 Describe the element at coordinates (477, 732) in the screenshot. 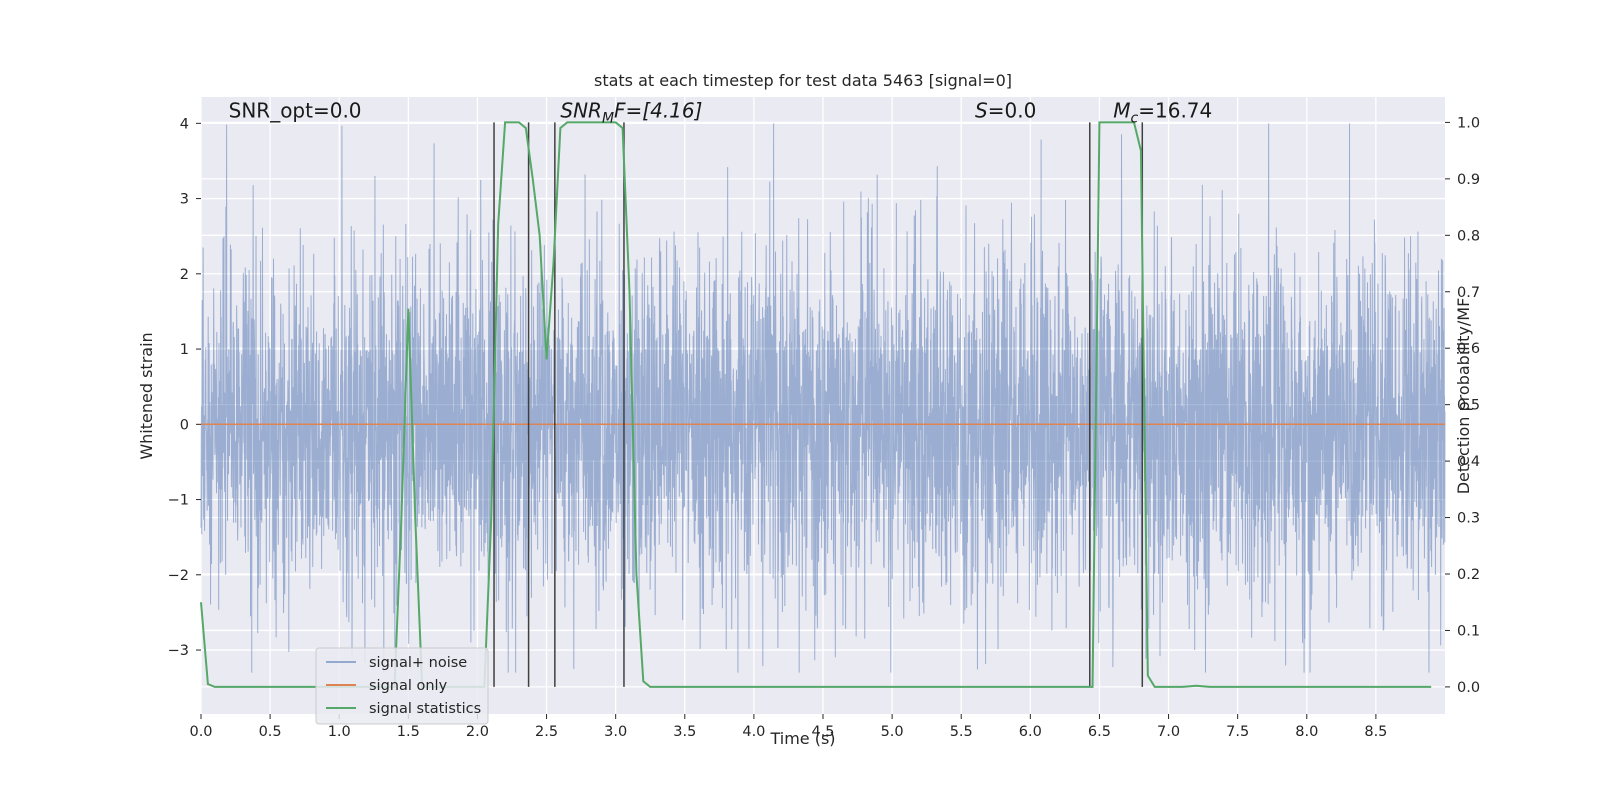

I see `x-tick-label: 2.0` at that location.